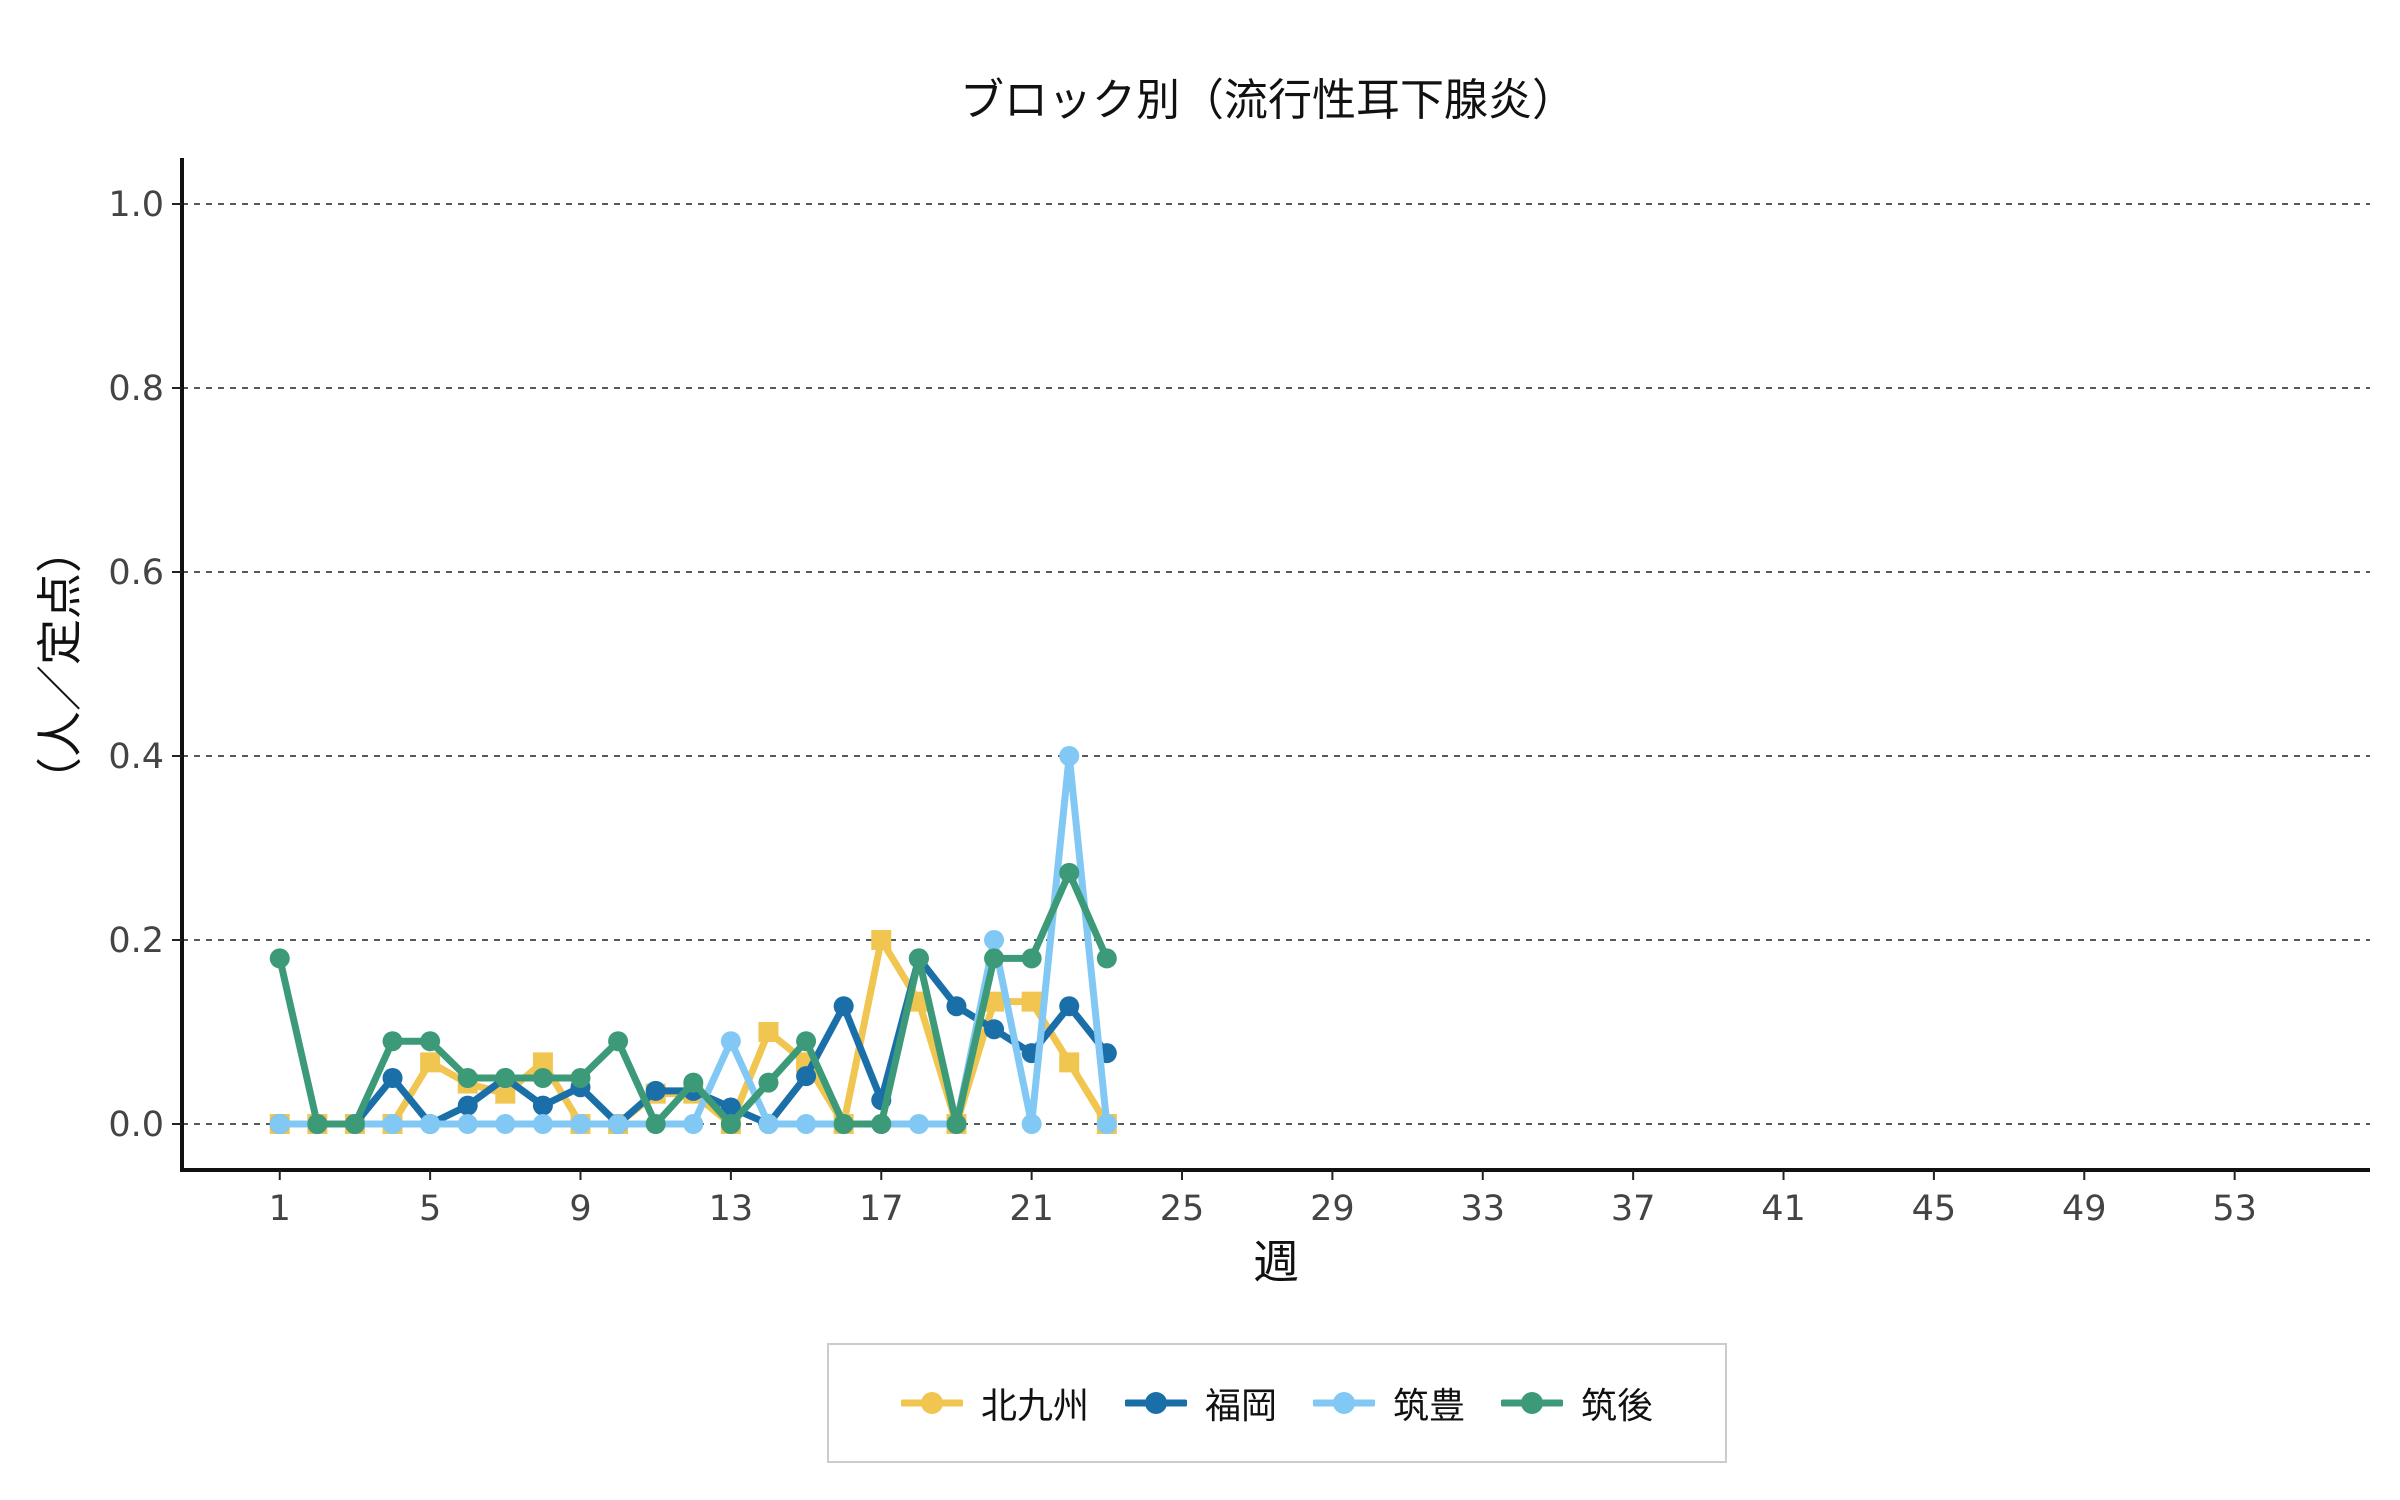  I want to click on y-ticks: 0.0 0.2 0.4 0.6 0.8 1.0, so click(145, 665).